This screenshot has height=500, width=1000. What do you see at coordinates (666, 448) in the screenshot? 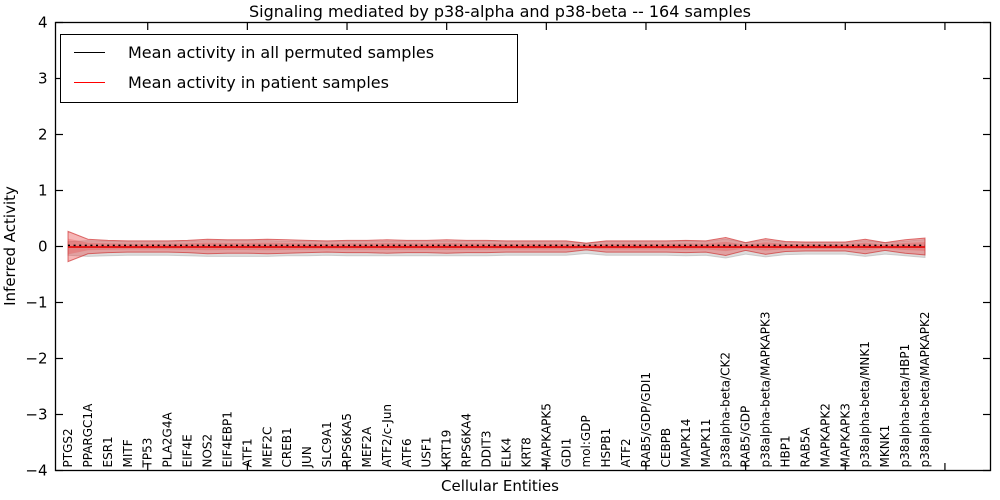
I see `x-category-label: CEBPB` at bounding box center [666, 448].